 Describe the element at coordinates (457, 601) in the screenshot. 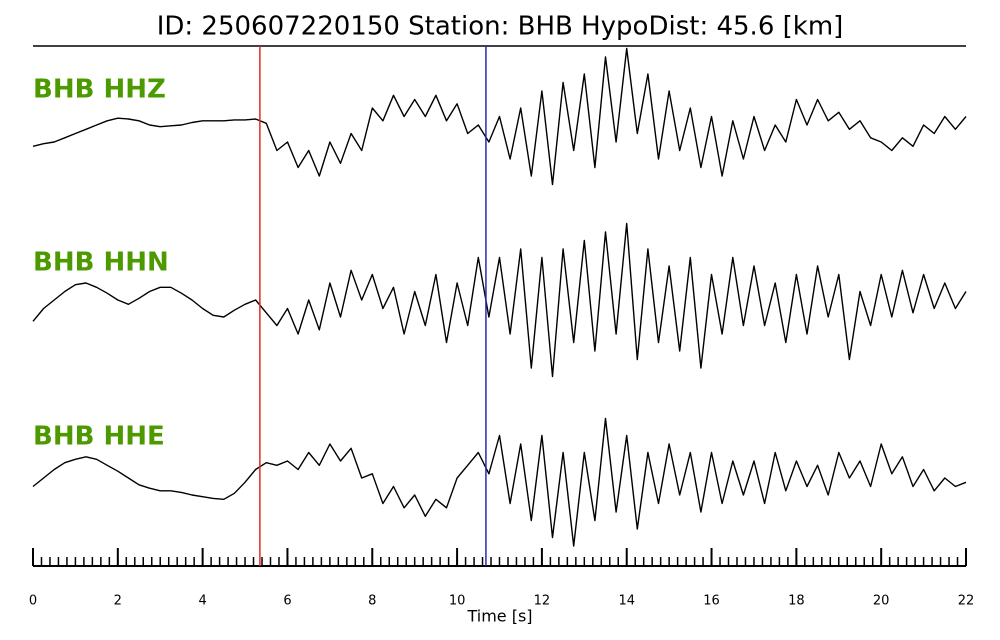

I see `x-tick-label: 10` at that location.